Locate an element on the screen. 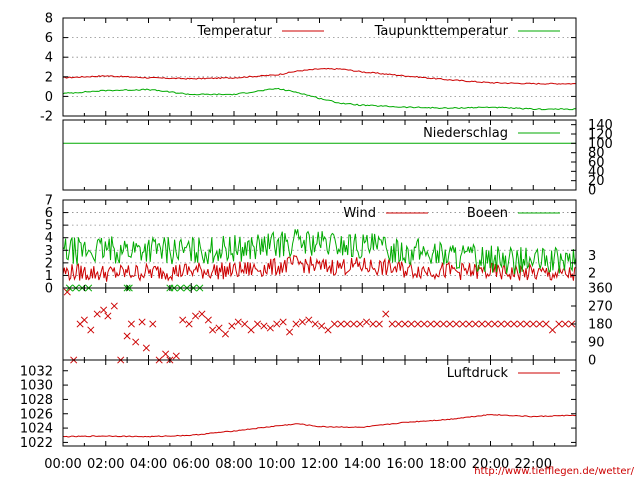 This screenshot has height=480, width=640. y-tick-label-right: 40 is located at coordinates (596, 172).